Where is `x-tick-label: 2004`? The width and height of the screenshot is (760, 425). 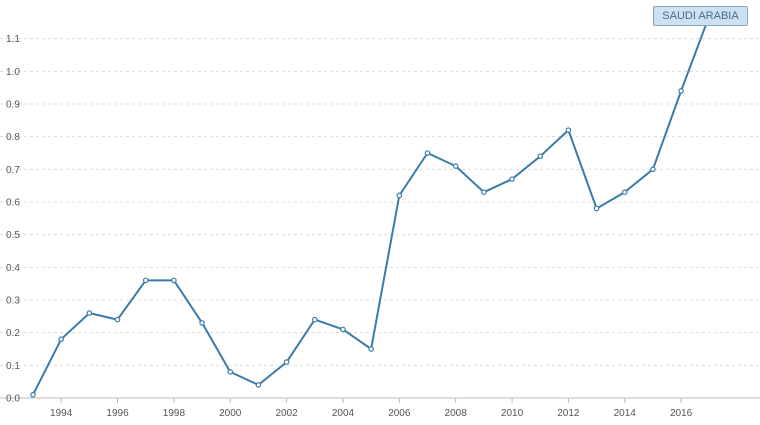 x-tick-label: 2004 is located at coordinates (343, 413).